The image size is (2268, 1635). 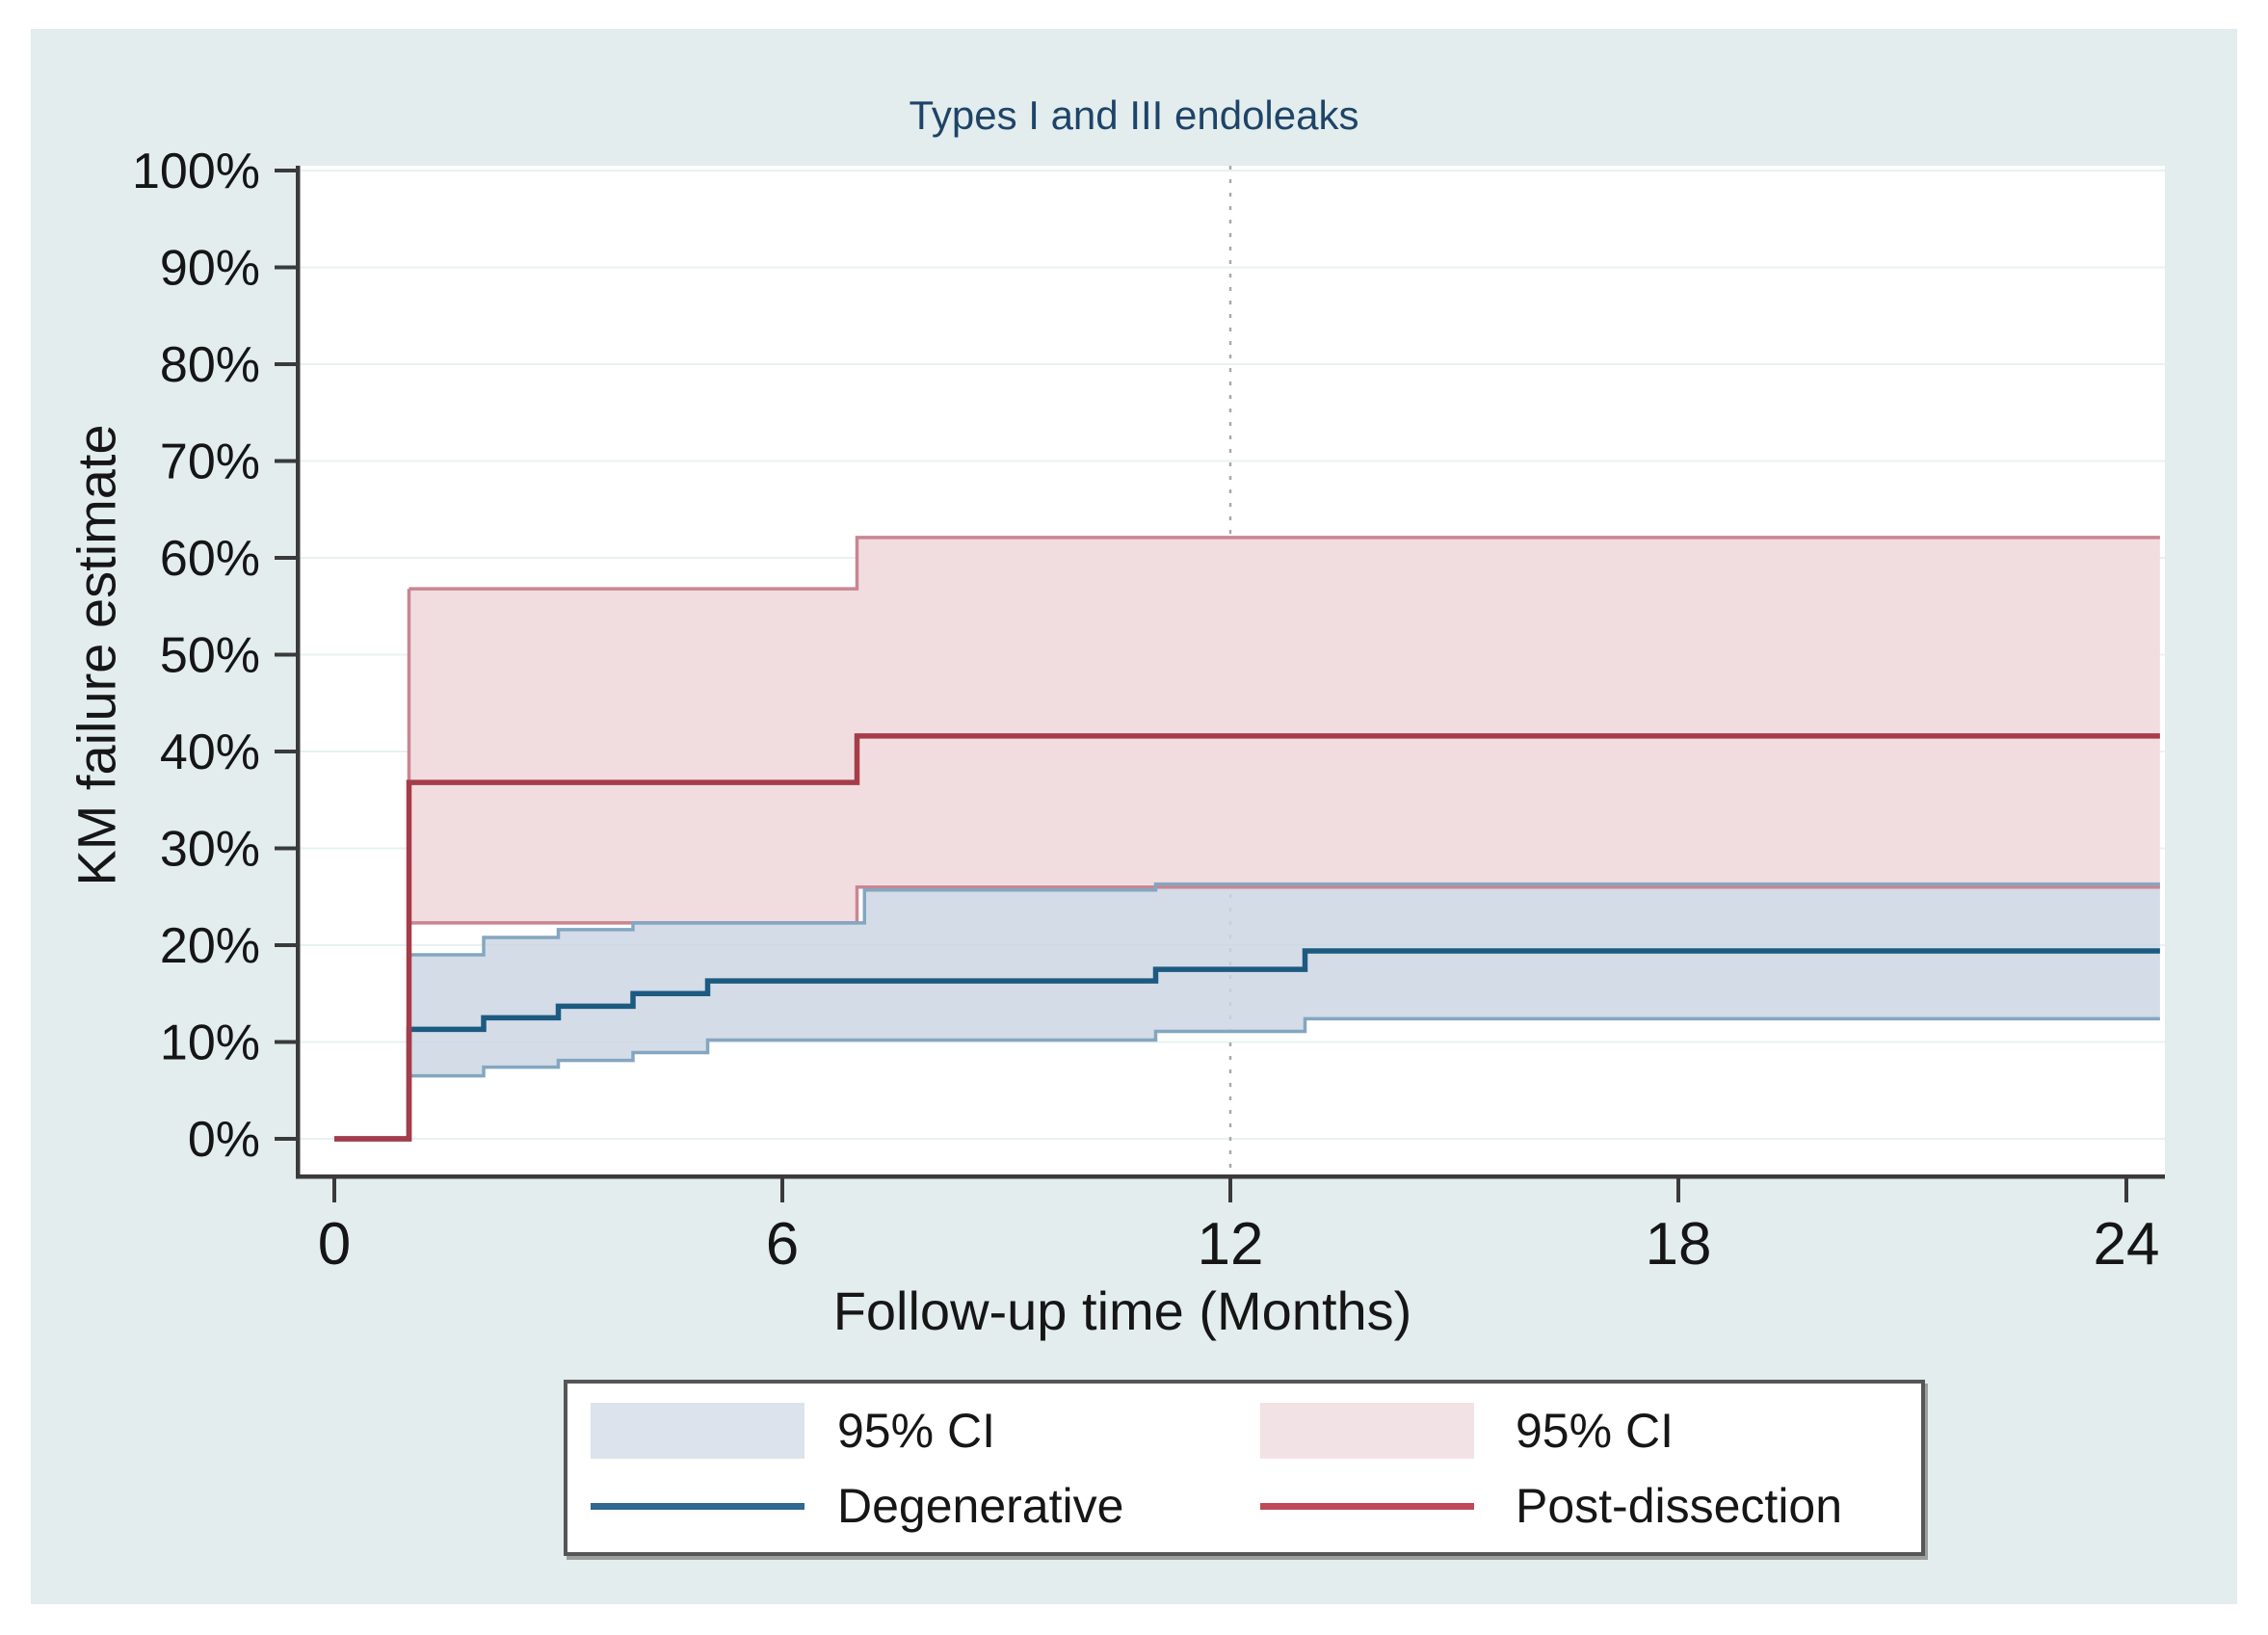 I want to click on degenerative-ci-swatch, so click(x=697, y=1431).